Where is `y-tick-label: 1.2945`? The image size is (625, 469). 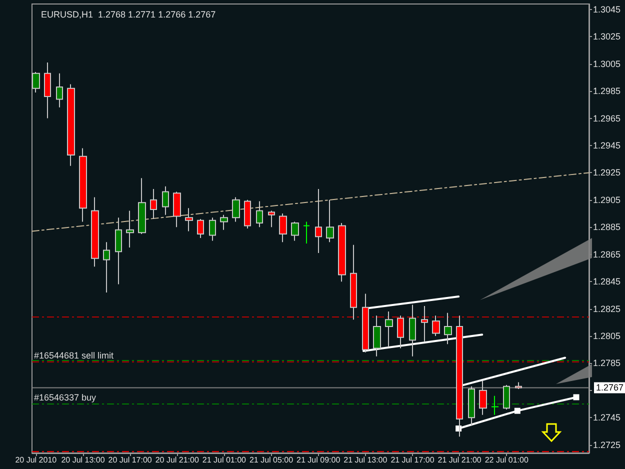 y-tick-label: 1.2945 is located at coordinates (607, 145).